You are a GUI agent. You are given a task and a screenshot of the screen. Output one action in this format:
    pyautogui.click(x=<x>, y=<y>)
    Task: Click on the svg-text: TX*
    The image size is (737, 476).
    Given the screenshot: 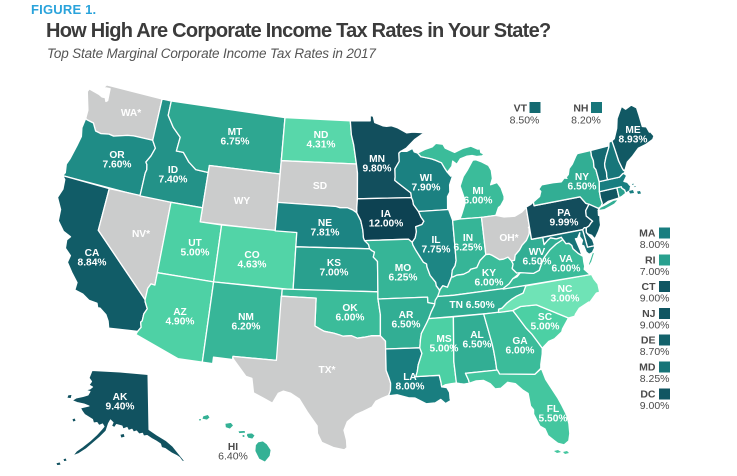 What is the action you would take?
    pyautogui.click(x=327, y=370)
    